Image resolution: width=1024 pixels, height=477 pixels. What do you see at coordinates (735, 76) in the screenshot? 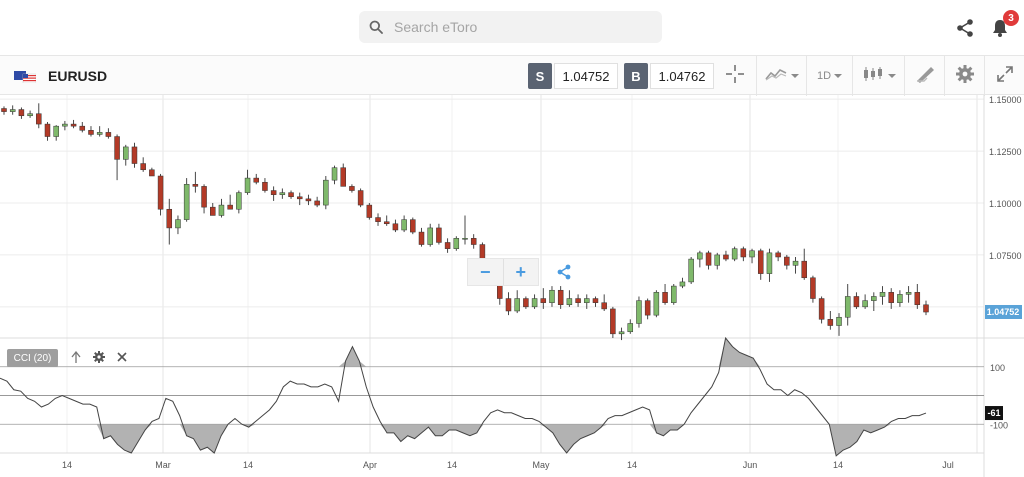
I see `crosshair-button` at bounding box center [735, 76].